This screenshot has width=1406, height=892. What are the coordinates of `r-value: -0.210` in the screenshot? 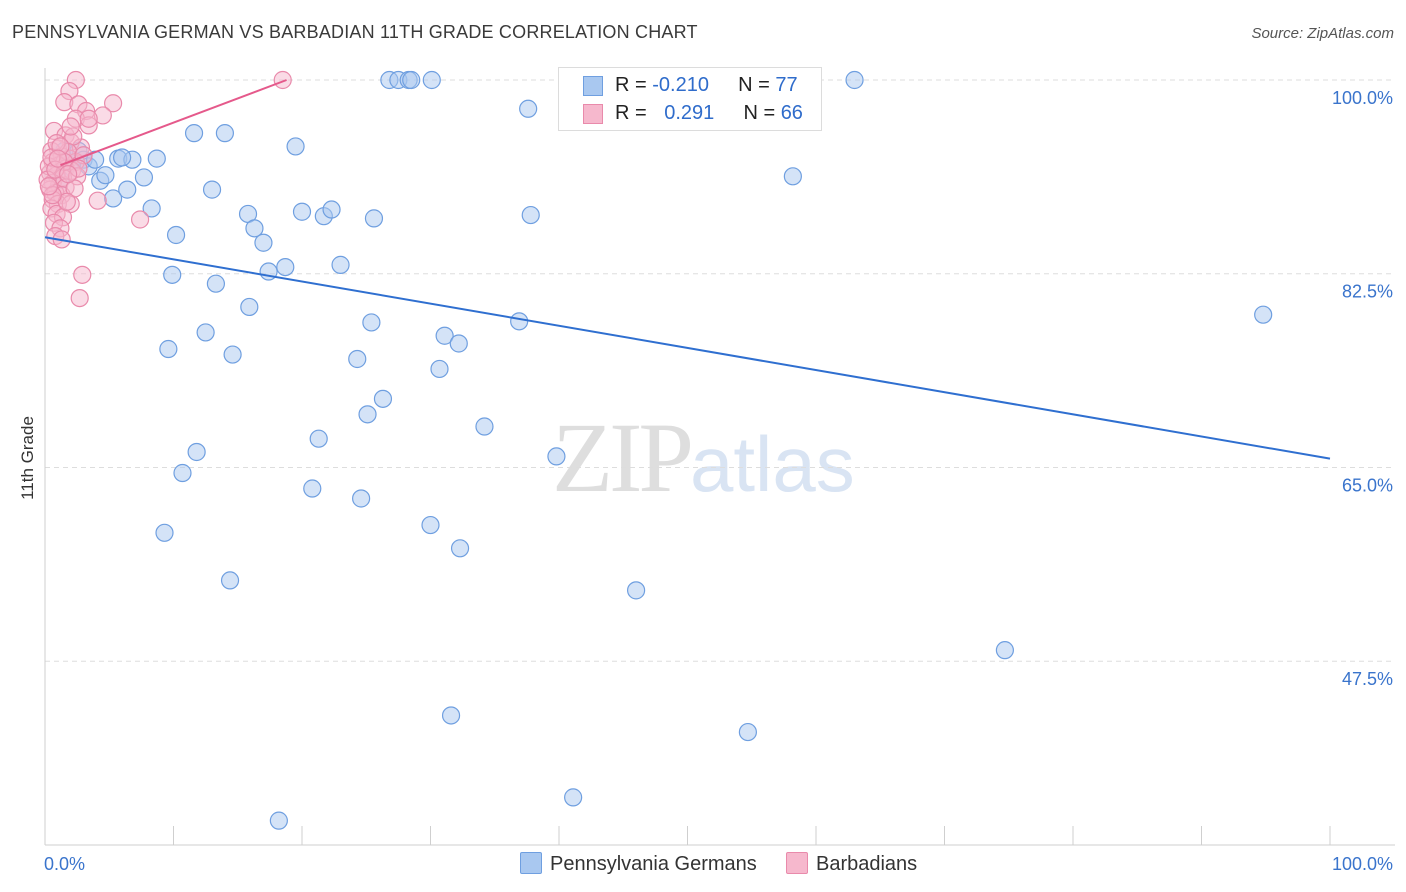 It's located at (680, 85).